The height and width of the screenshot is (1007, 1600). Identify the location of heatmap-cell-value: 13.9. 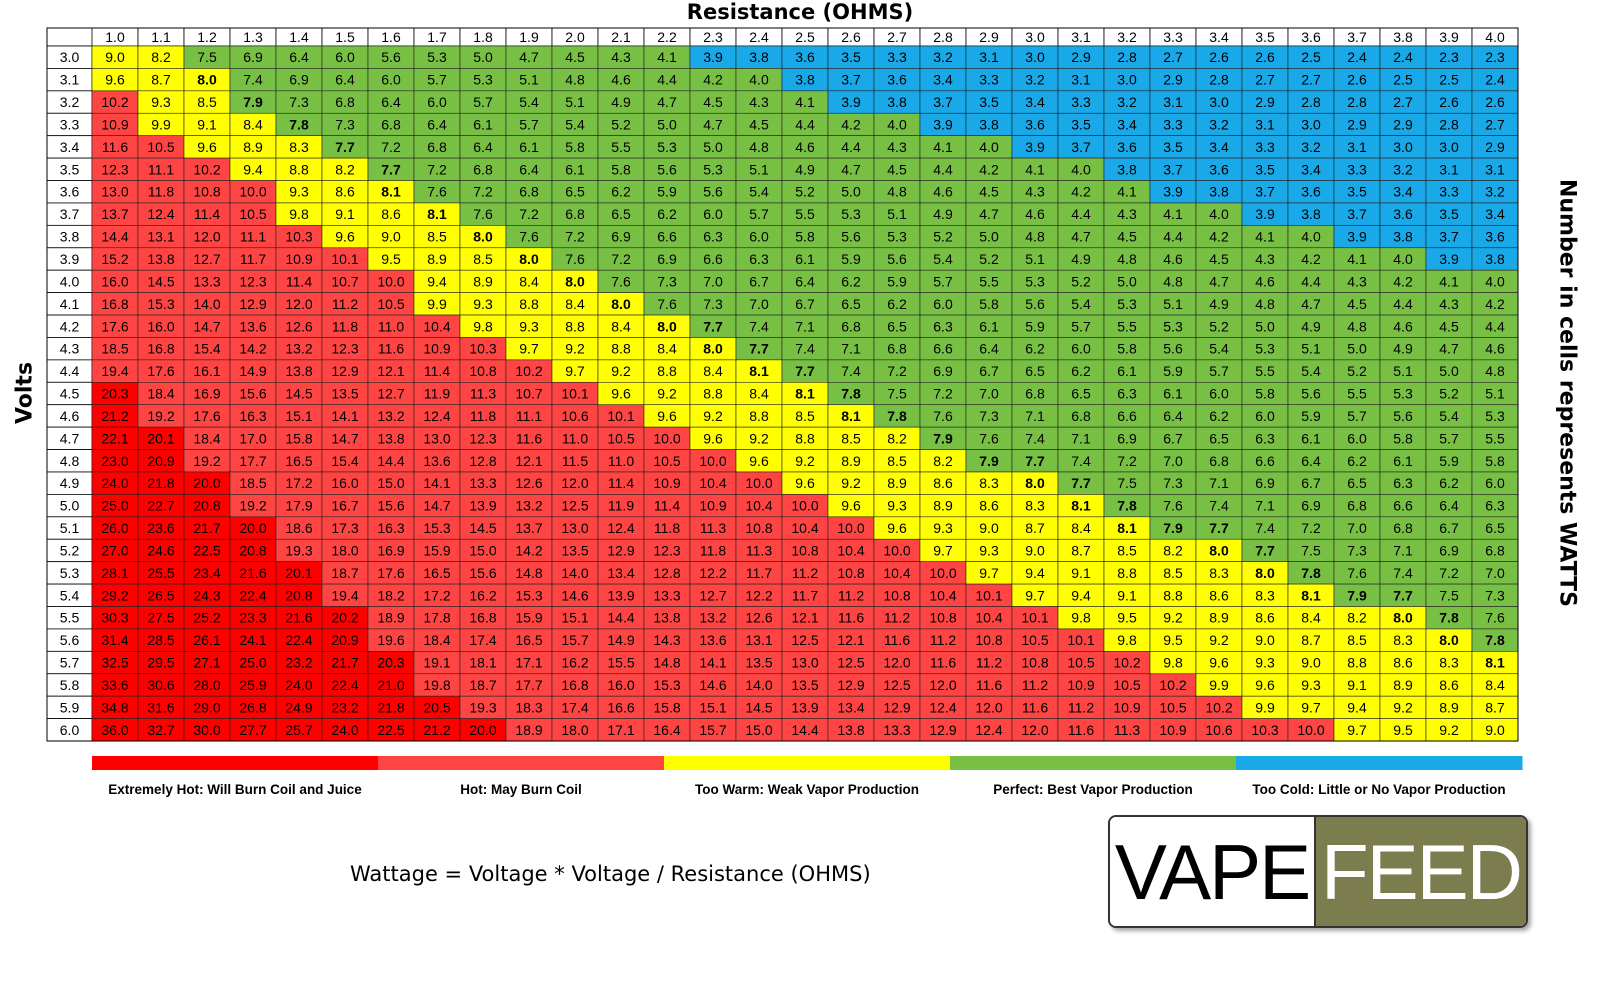
(482, 506).